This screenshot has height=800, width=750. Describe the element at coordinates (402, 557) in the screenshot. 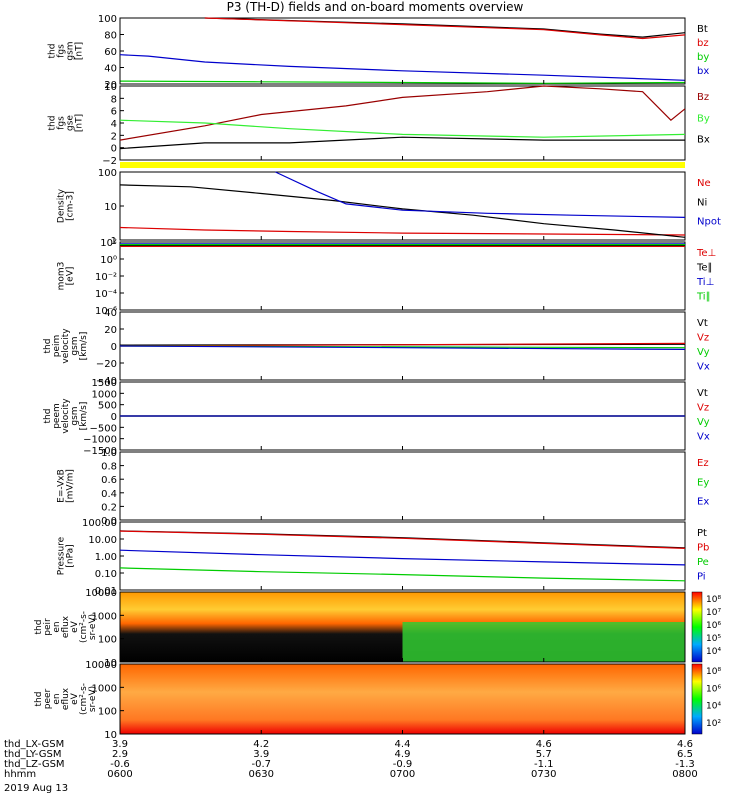

I see `series-Pe` at that location.